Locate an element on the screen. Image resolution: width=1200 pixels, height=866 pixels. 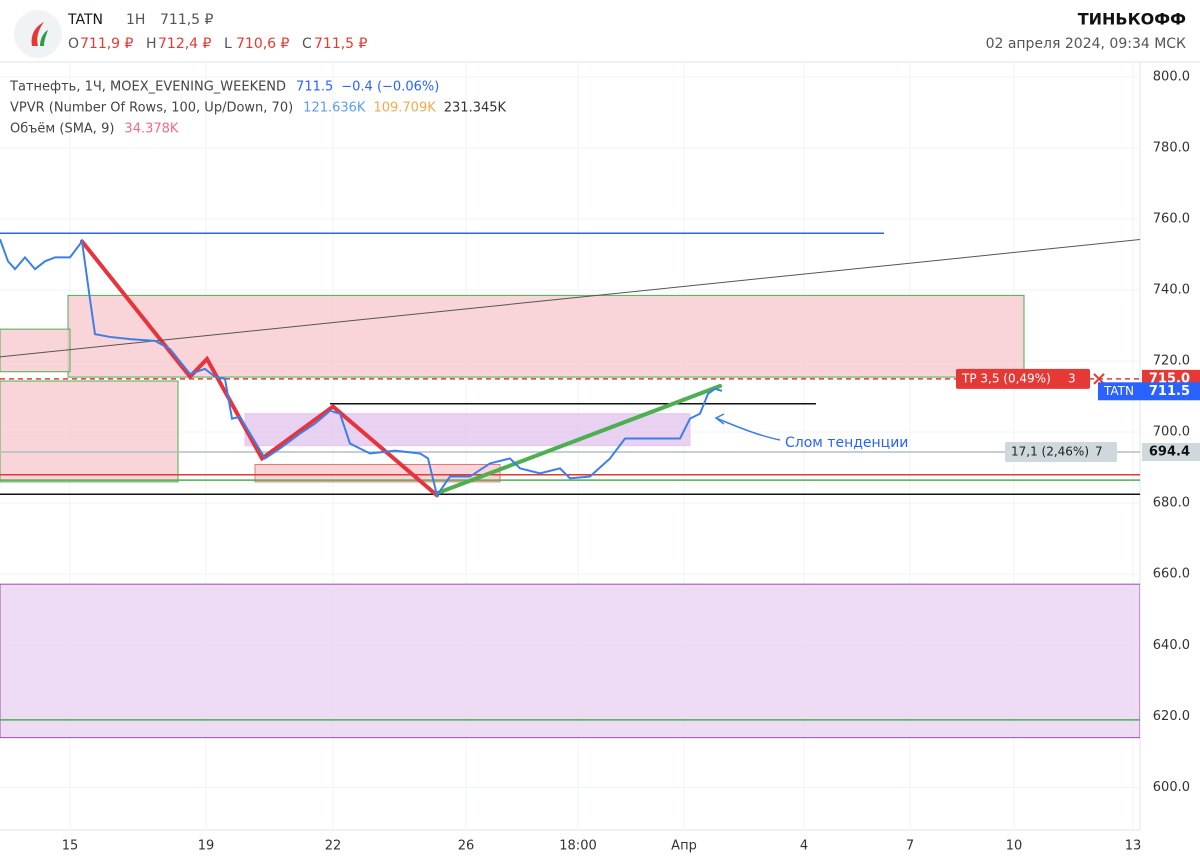
ohlc-key: O is located at coordinates (73, 44).